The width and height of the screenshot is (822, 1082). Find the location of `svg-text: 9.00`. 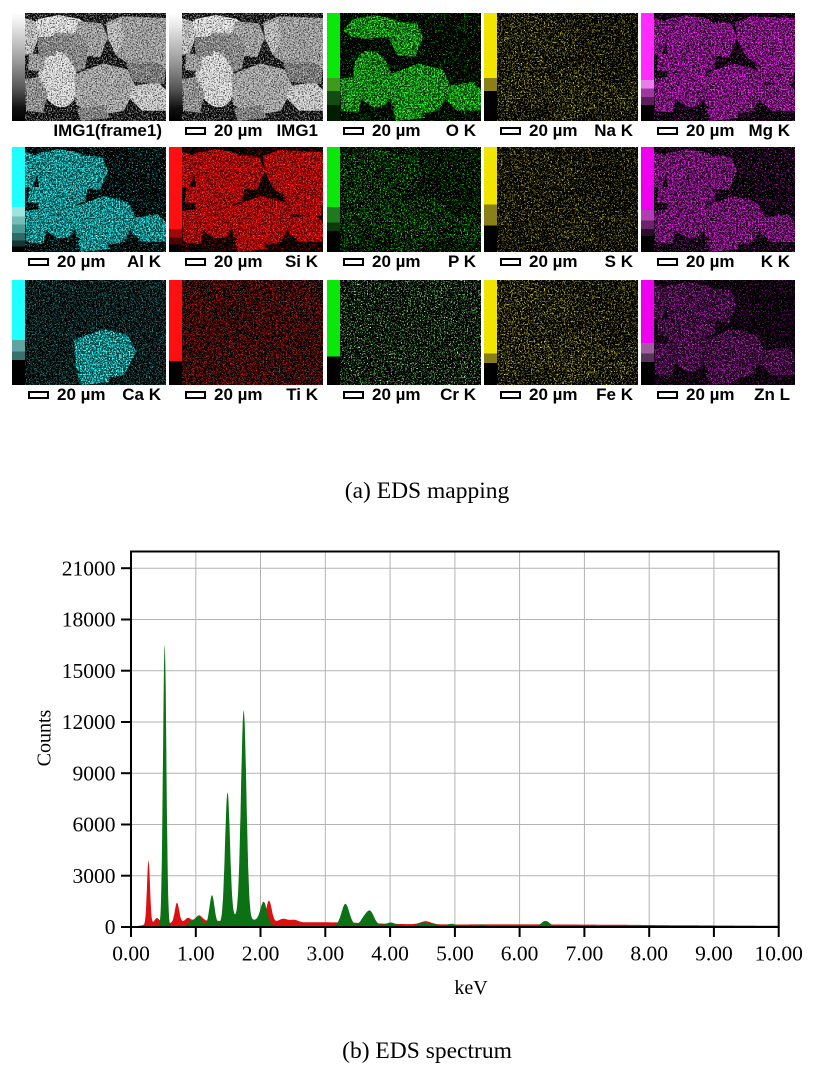

svg-text: 9.00 is located at coordinates (714, 954).